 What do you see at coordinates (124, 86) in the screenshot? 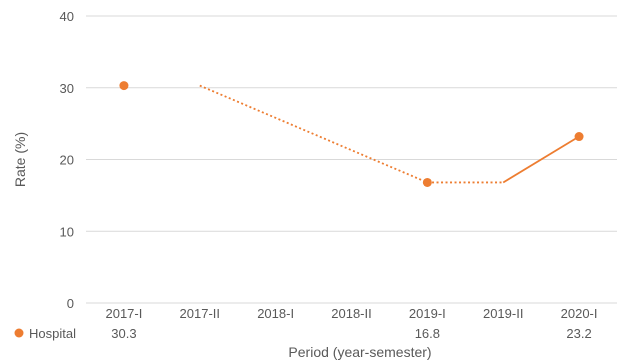
I see `data-point-2017-I` at bounding box center [124, 86].